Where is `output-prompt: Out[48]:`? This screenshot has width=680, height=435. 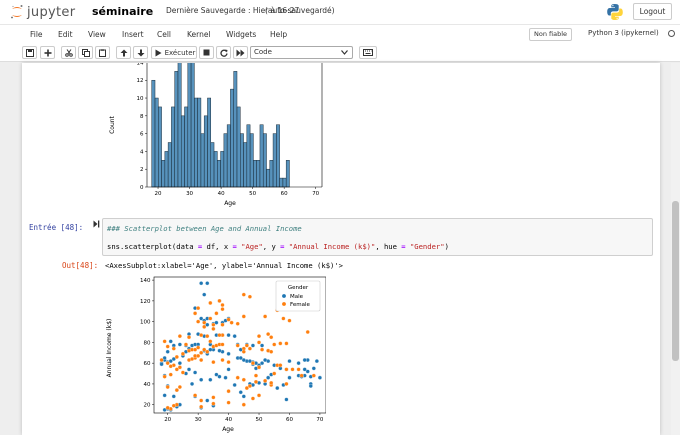 output-prompt: Out[48]: is located at coordinates (80, 265).